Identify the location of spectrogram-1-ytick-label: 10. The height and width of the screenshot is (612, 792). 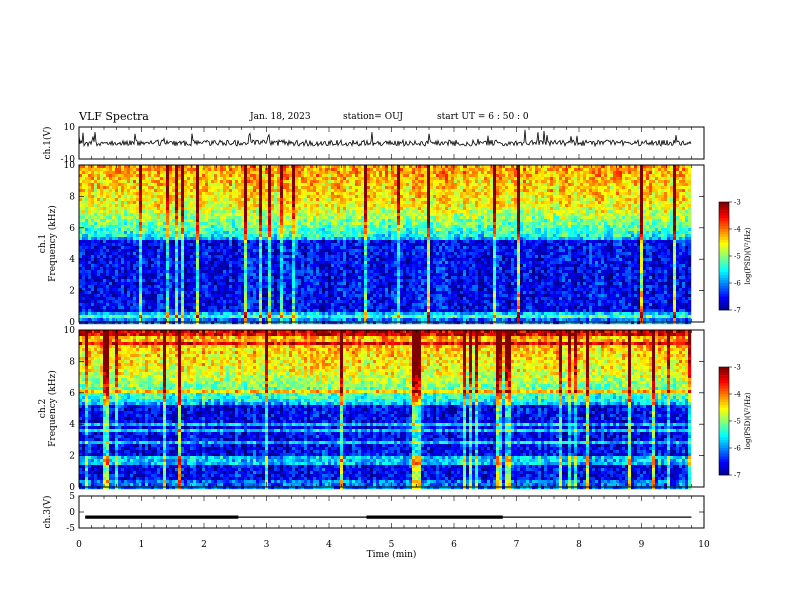
(70, 166).